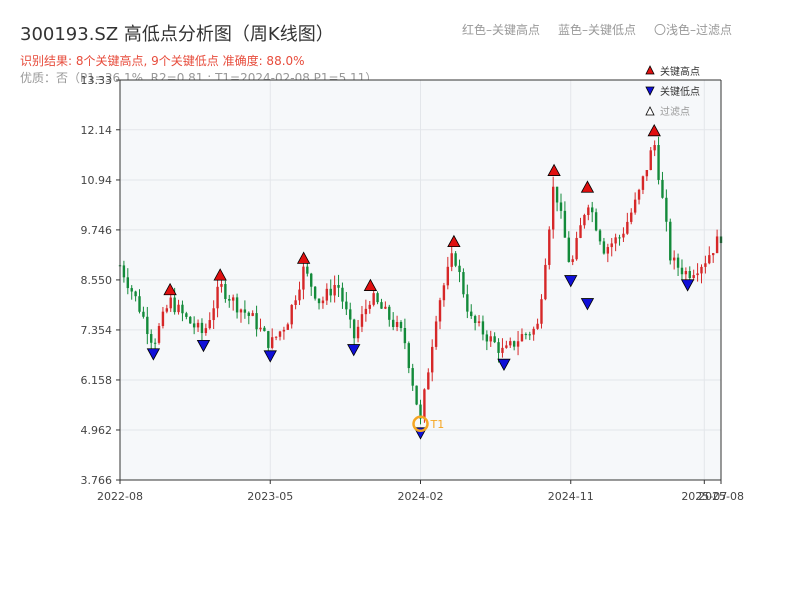 The width and height of the screenshot is (800, 600). What do you see at coordinates (97, 280) in the screenshot?
I see `y-tick-label: 8.550` at bounding box center [97, 280].